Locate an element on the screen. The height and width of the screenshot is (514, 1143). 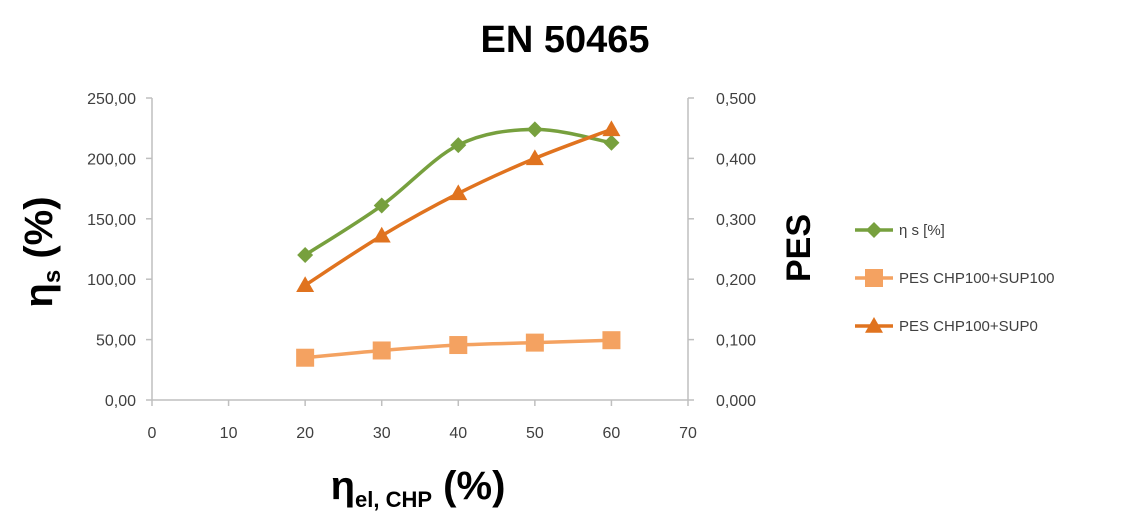
y-left-axis-title: ηs (%) is located at coordinates (41, 251).